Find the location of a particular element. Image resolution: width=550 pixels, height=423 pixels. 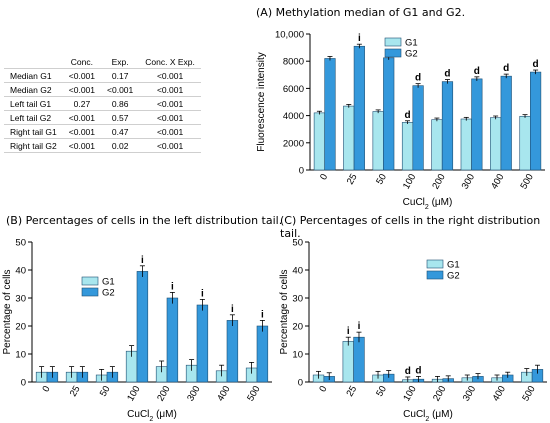

table-row: Median G2 <0.001 <0.001 <0.001 is located at coordinates (102, 89).